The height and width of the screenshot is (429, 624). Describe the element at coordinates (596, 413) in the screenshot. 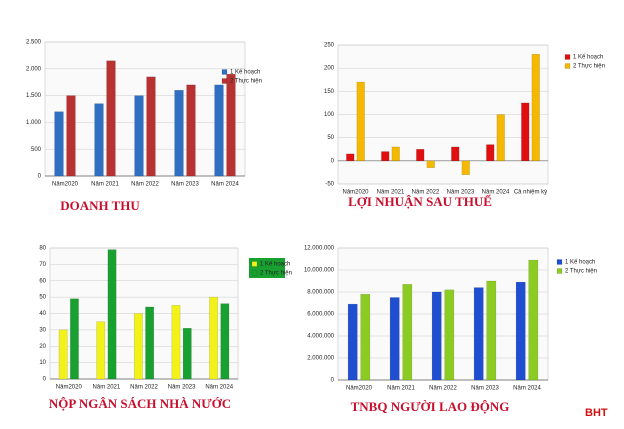

I see `watermark: BHT` at that location.